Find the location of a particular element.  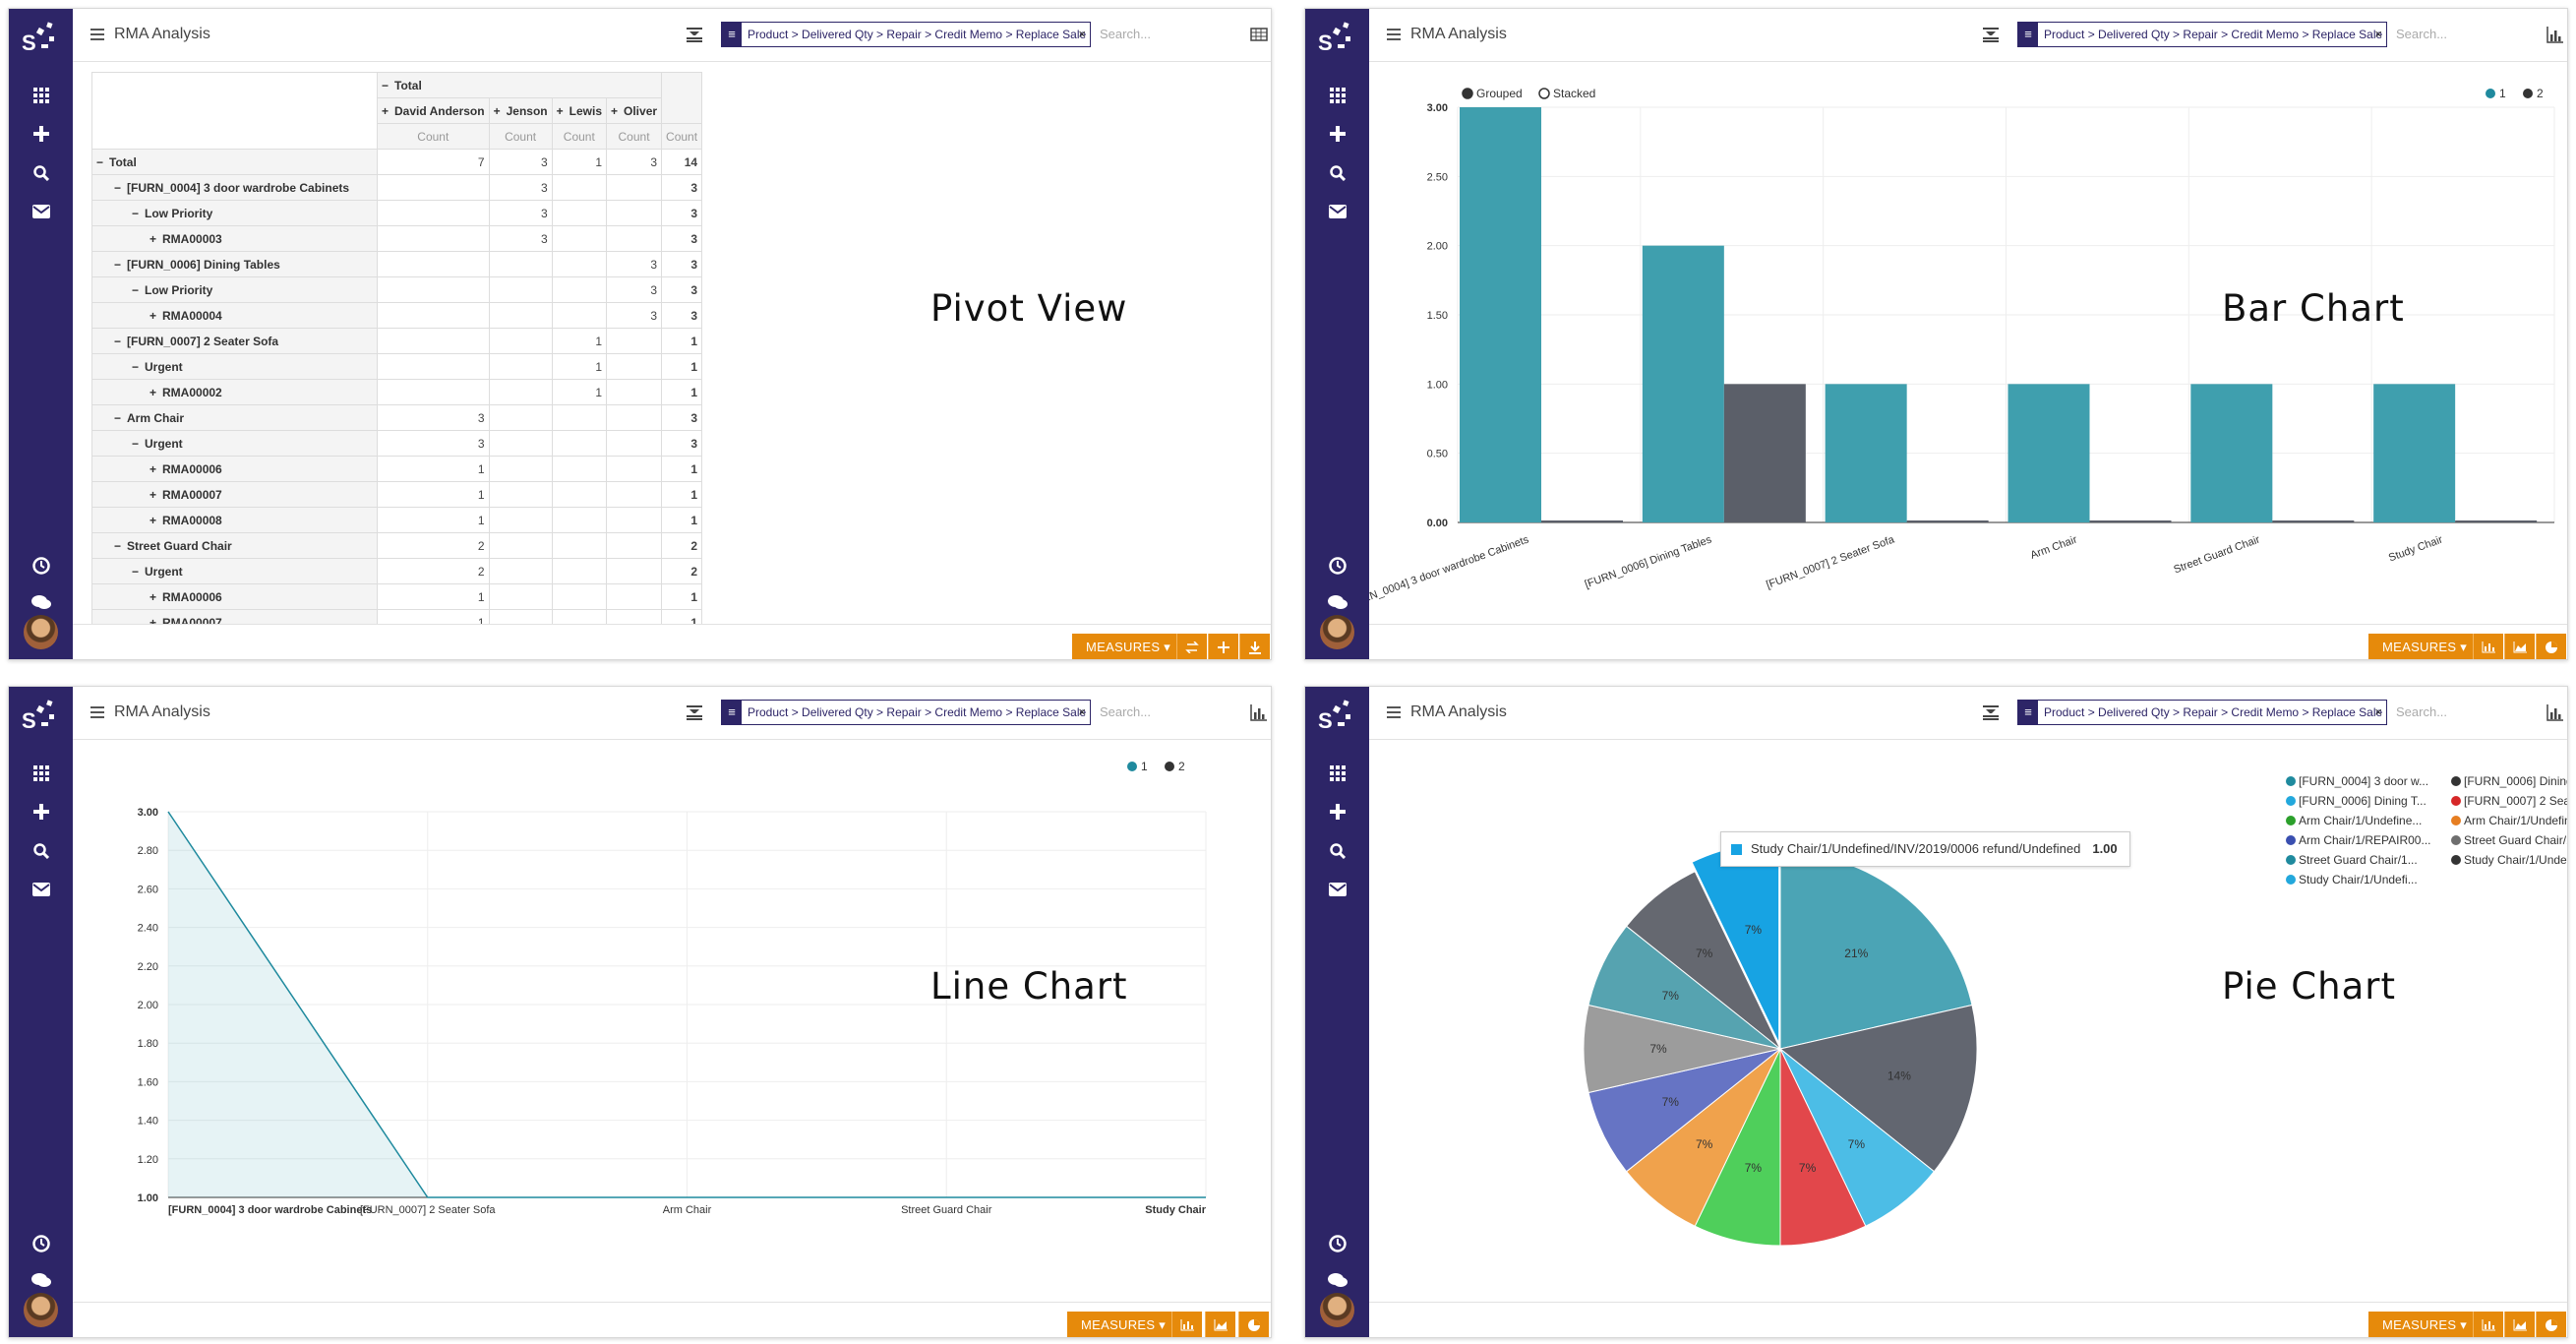

bar-chart-button is located at coordinates (2488, 647).